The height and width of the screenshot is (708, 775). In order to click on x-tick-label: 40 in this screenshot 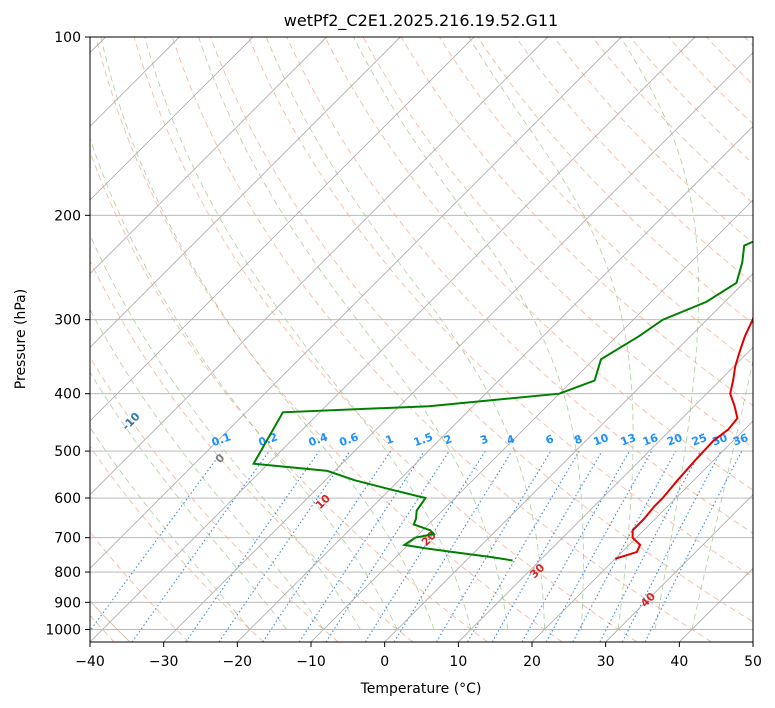, I will do `click(679, 662)`.